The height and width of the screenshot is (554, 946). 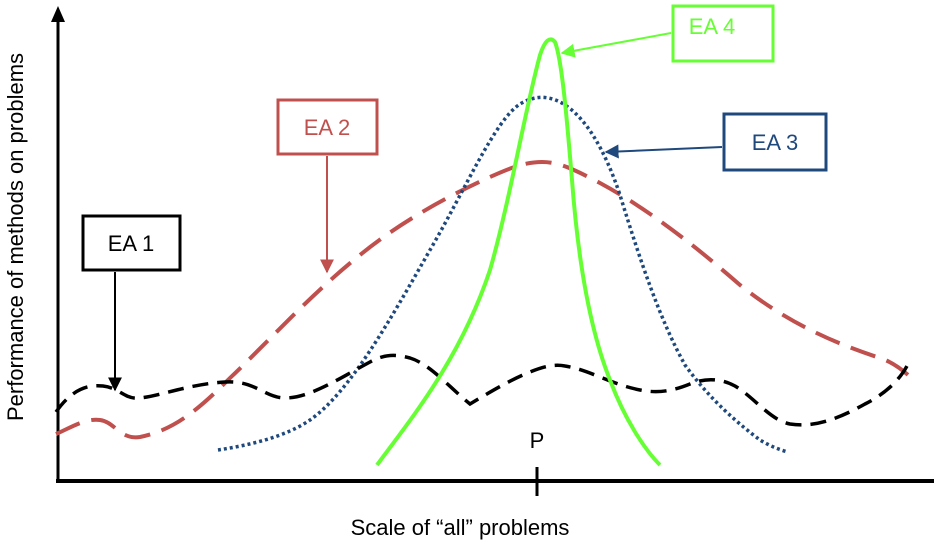 I want to click on x-axis-label: Scale of “all” problems, so click(x=460, y=527).